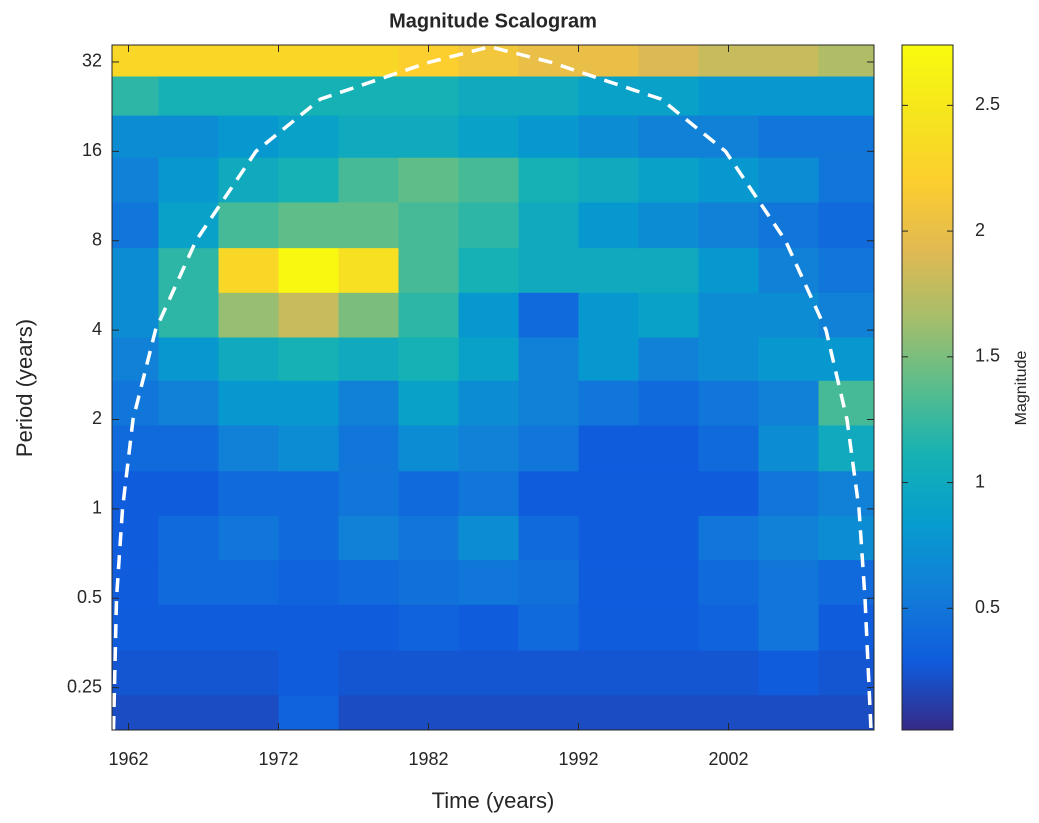  Describe the element at coordinates (987, 104) in the screenshot. I see `colorbar-tick-label: 2.5` at that location.